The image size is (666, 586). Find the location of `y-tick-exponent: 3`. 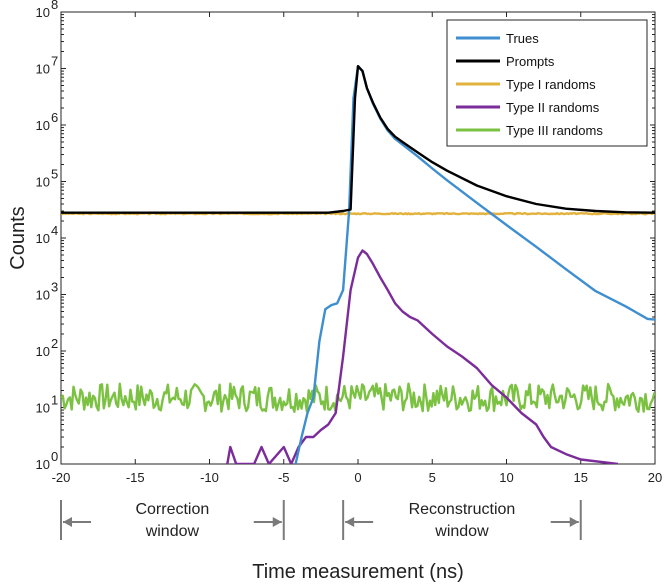

y-tick-exponent: 3 is located at coordinates (54, 287).